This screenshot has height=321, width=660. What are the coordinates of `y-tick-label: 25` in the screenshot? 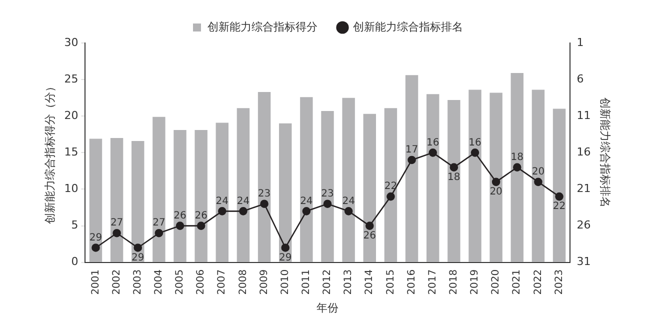 It's located at (71, 79).